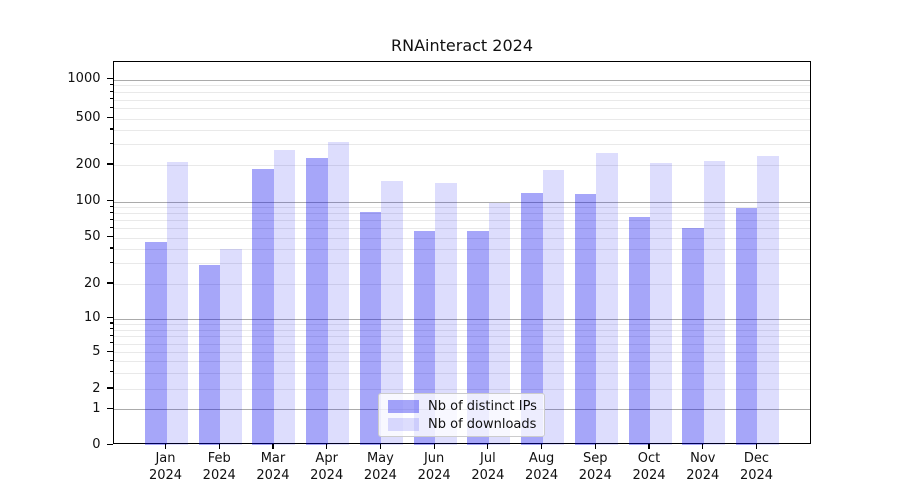 This screenshot has height=500, width=900. Describe the element at coordinates (392, 313) in the screenshot. I see `bar-nb-of-downloads-may` at that location.